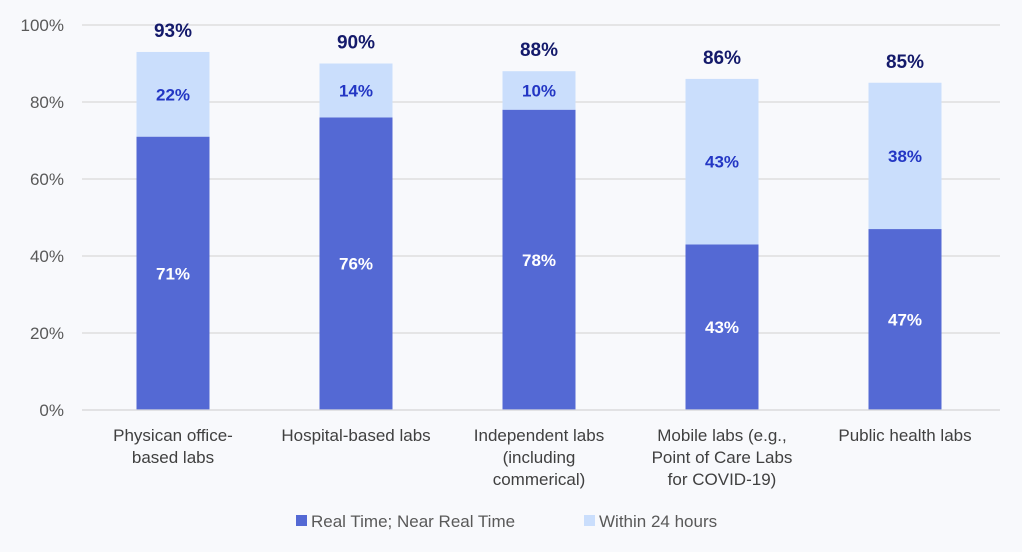  Describe the element at coordinates (51, 410) in the screenshot. I see `y-tick-label: 0%` at that location.